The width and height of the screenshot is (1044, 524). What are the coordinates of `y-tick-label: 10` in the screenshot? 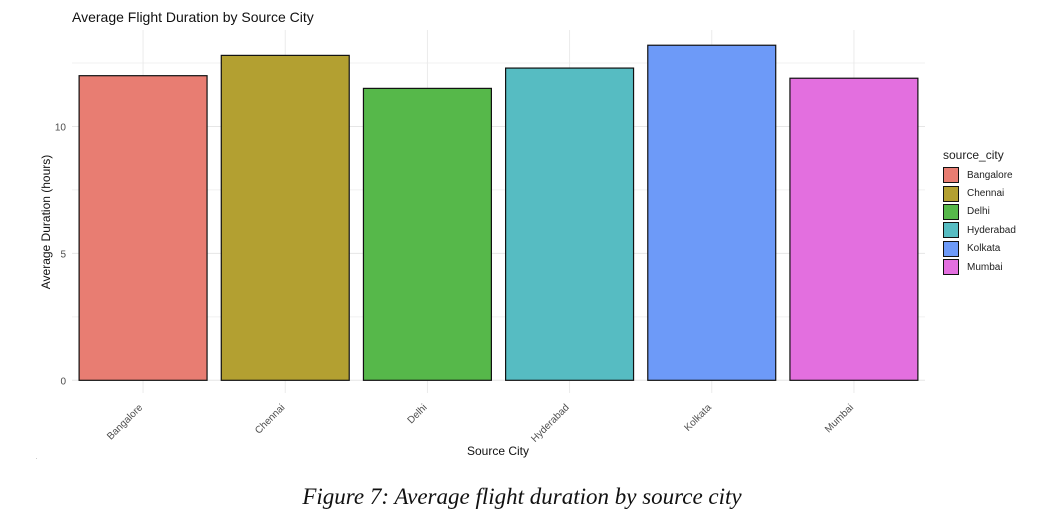 It's located at (61, 127).